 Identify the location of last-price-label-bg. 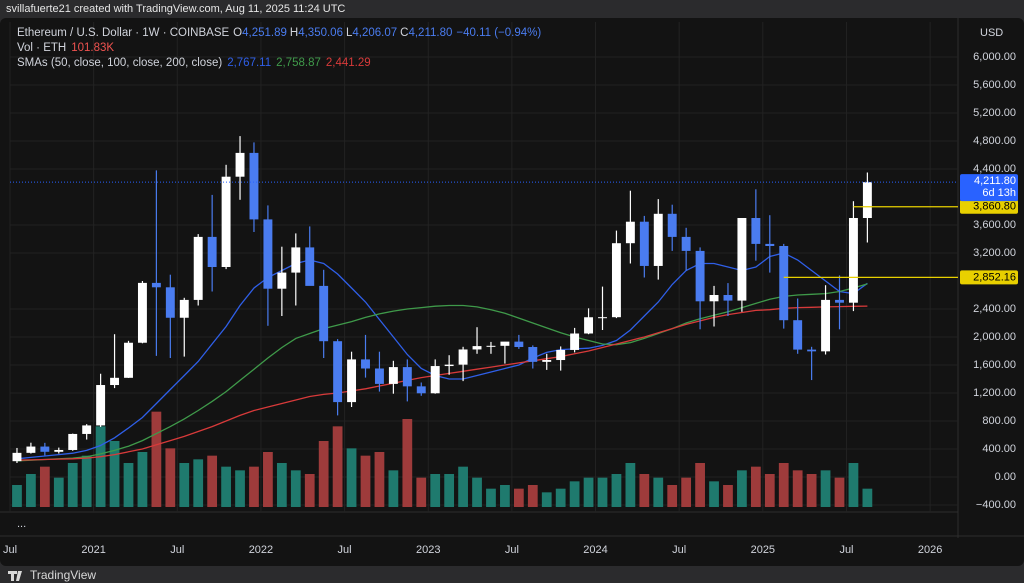
(989, 188).